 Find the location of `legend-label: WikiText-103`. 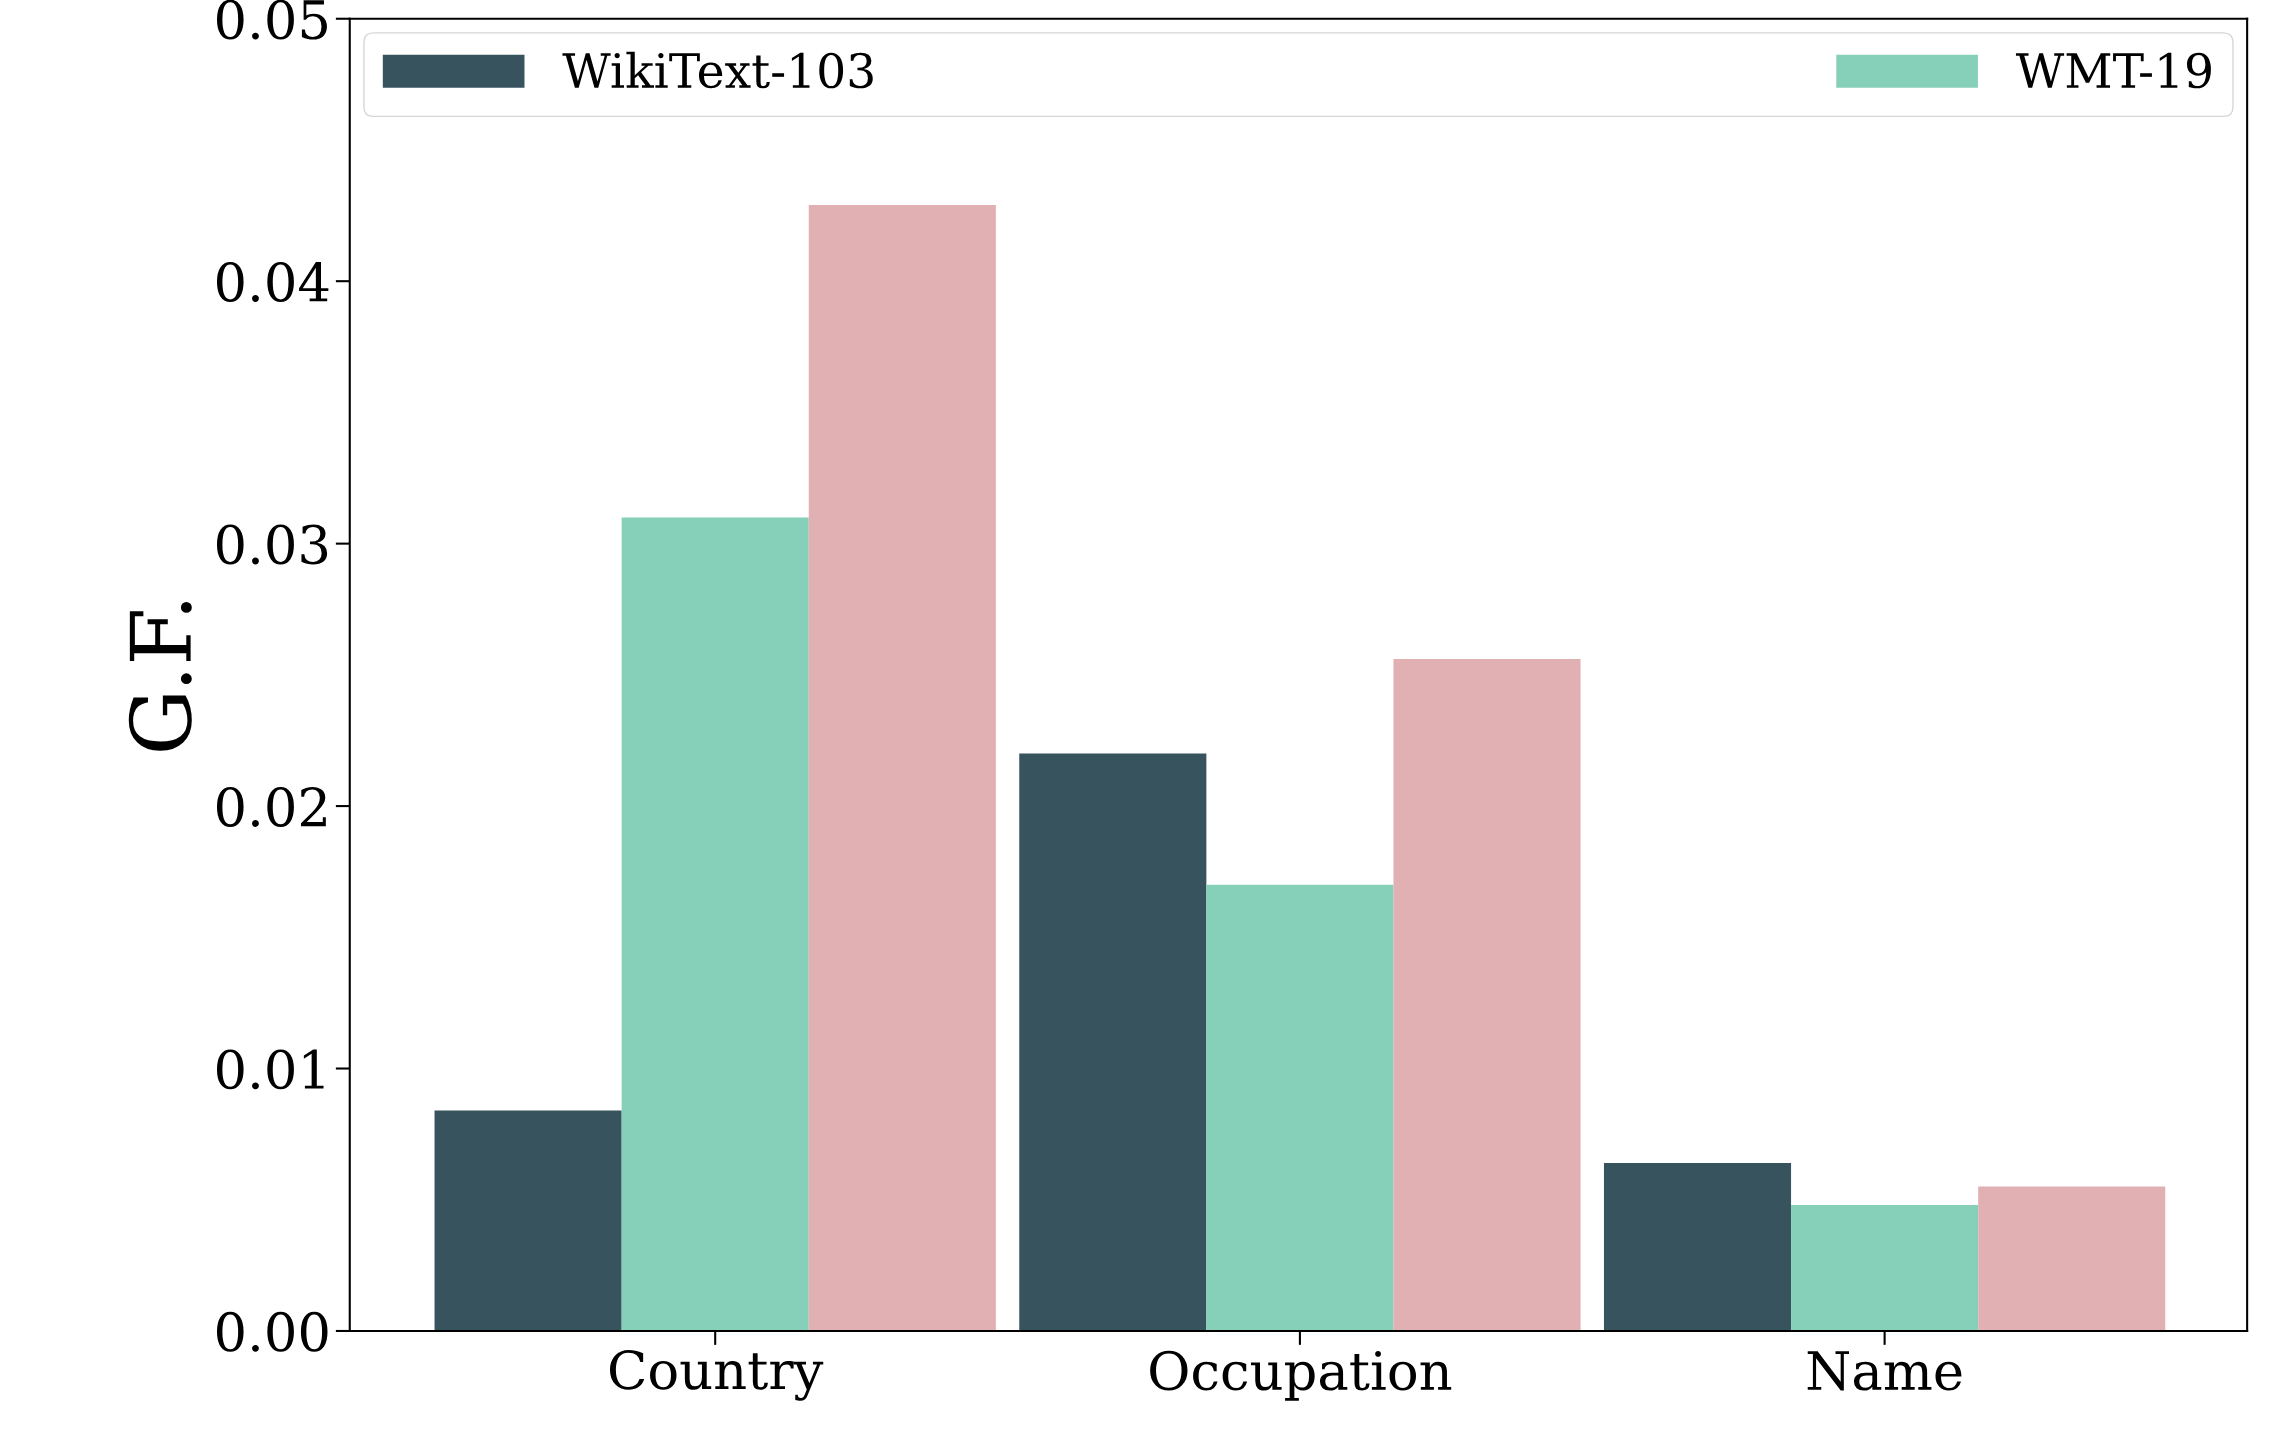

legend-label: WikiText-103 is located at coordinates (717, 70).